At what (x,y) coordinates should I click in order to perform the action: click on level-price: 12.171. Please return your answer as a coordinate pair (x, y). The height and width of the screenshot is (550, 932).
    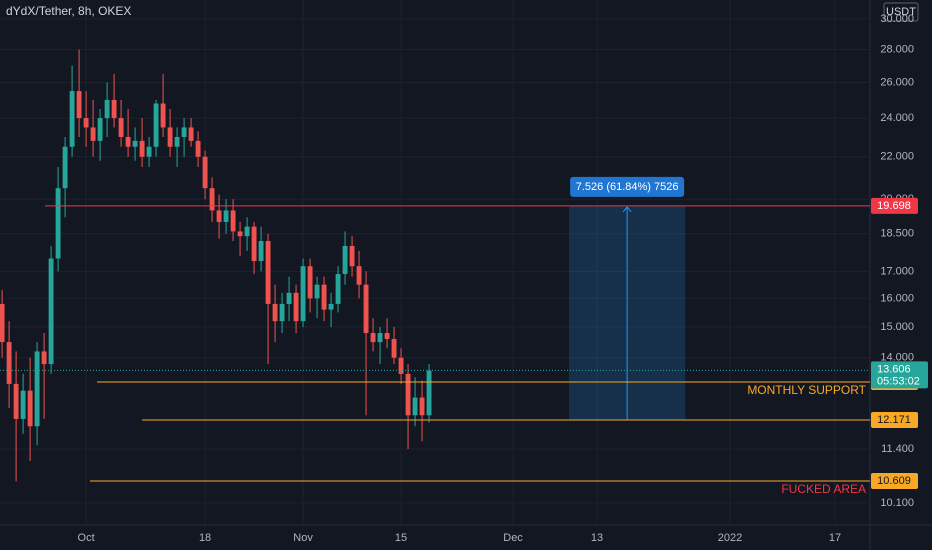
    Looking at the image, I should click on (894, 420).